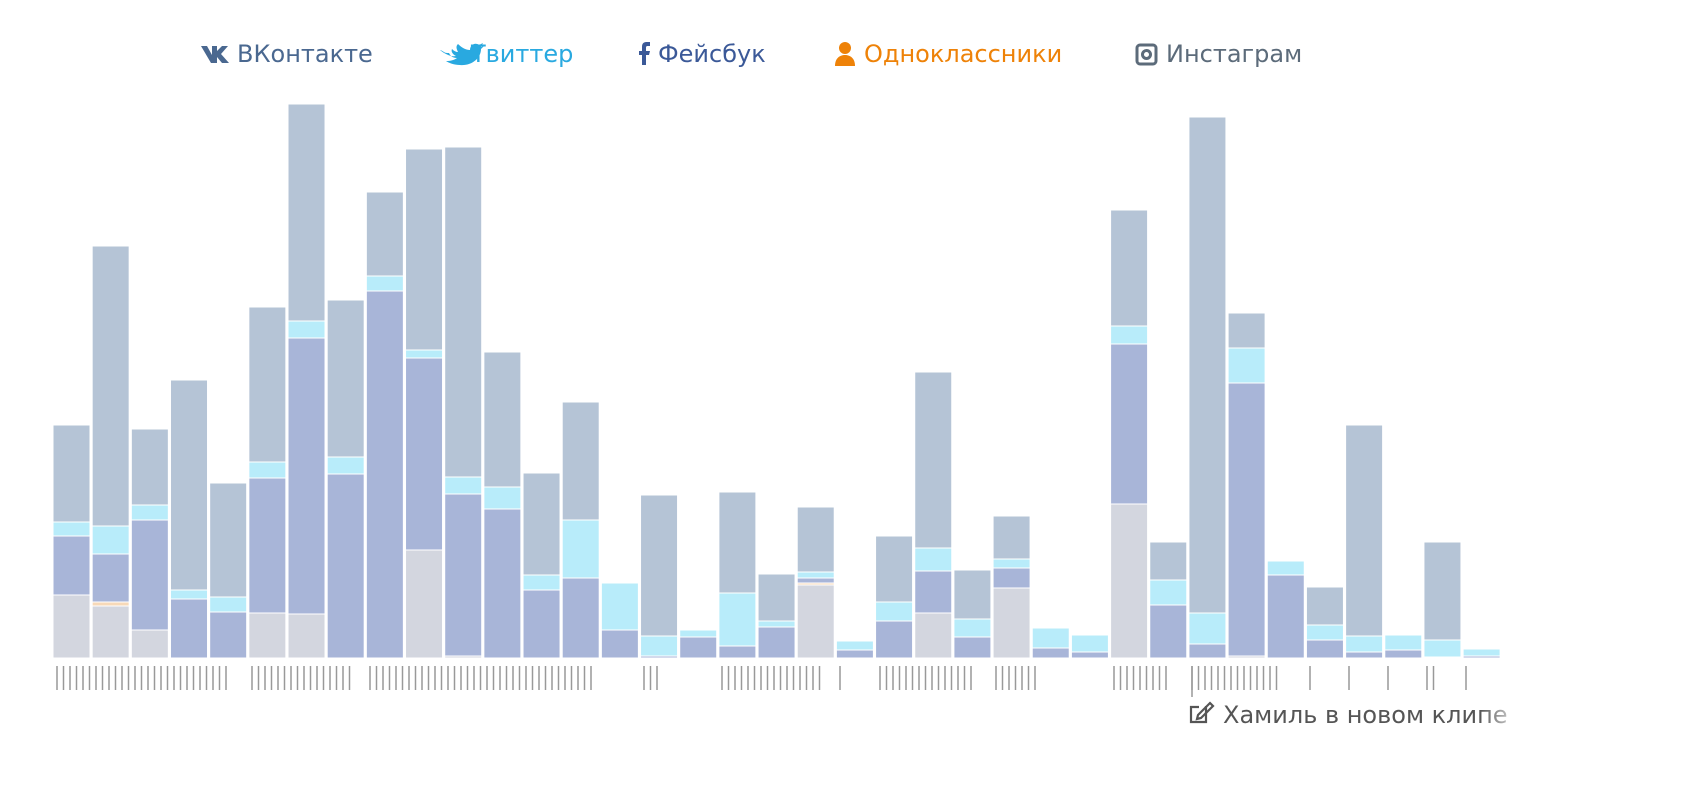  I want to click on fade, so click(1502, 715).